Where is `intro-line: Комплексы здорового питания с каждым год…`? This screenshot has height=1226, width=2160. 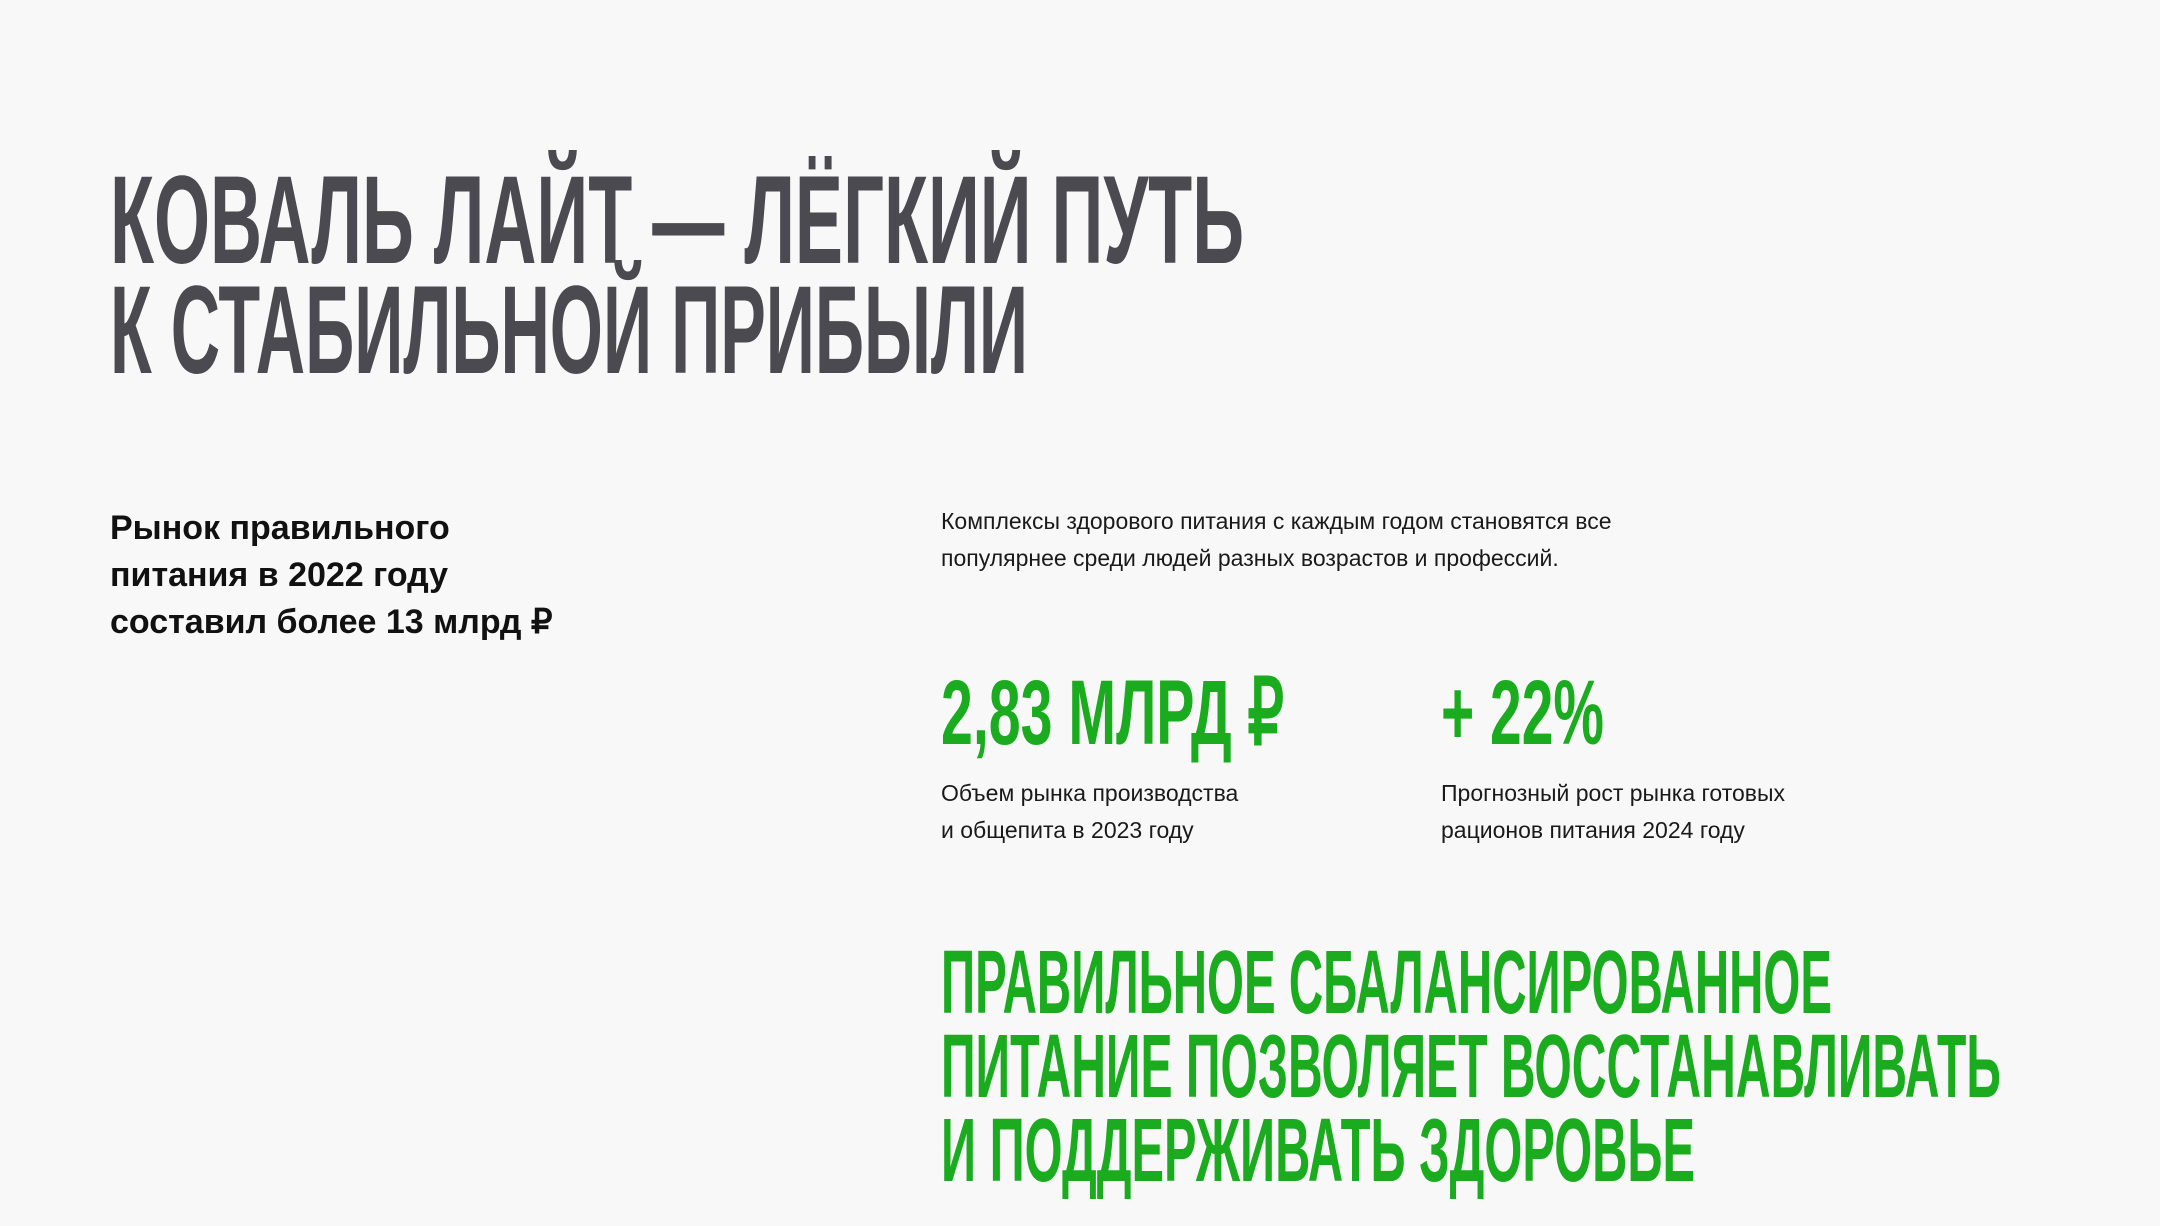
intro-line: Комплексы здорового питания с каждым год… is located at coordinates (1276, 521).